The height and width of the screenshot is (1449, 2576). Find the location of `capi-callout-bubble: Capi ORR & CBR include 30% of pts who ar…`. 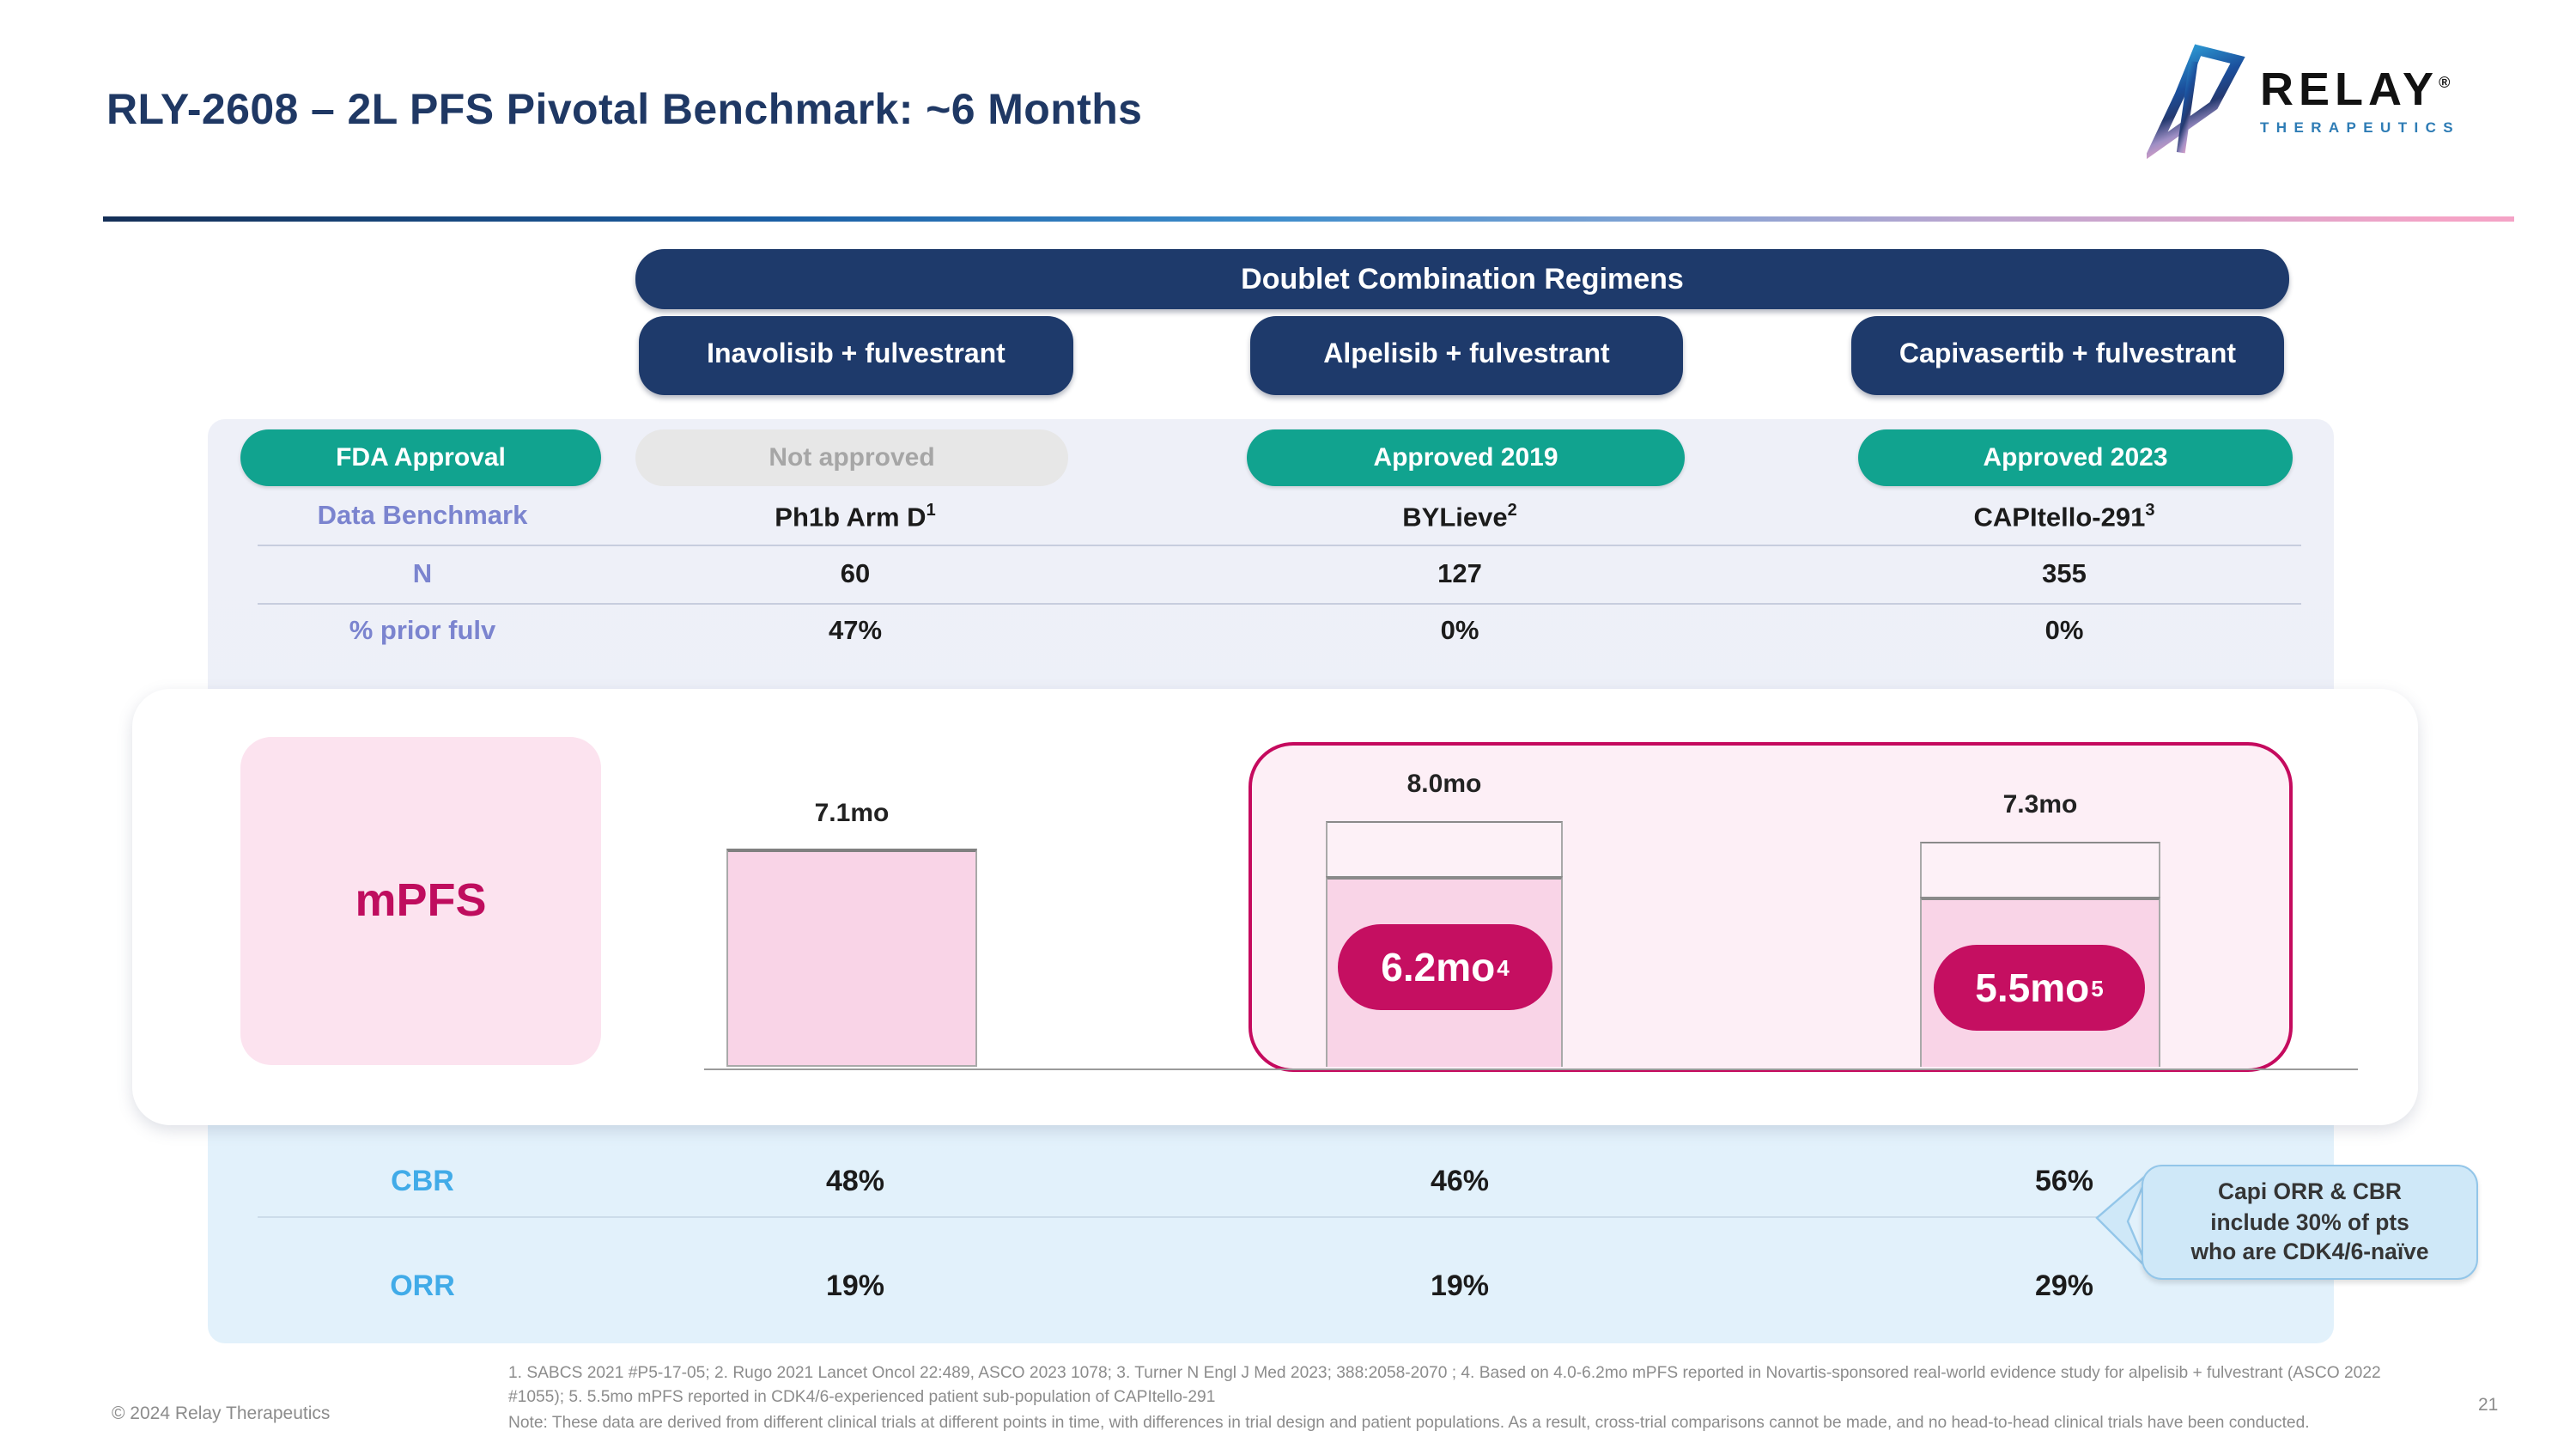

capi-callout-bubble: Capi ORR & CBR include 30% of pts who ar… is located at coordinates (2310, 1222).